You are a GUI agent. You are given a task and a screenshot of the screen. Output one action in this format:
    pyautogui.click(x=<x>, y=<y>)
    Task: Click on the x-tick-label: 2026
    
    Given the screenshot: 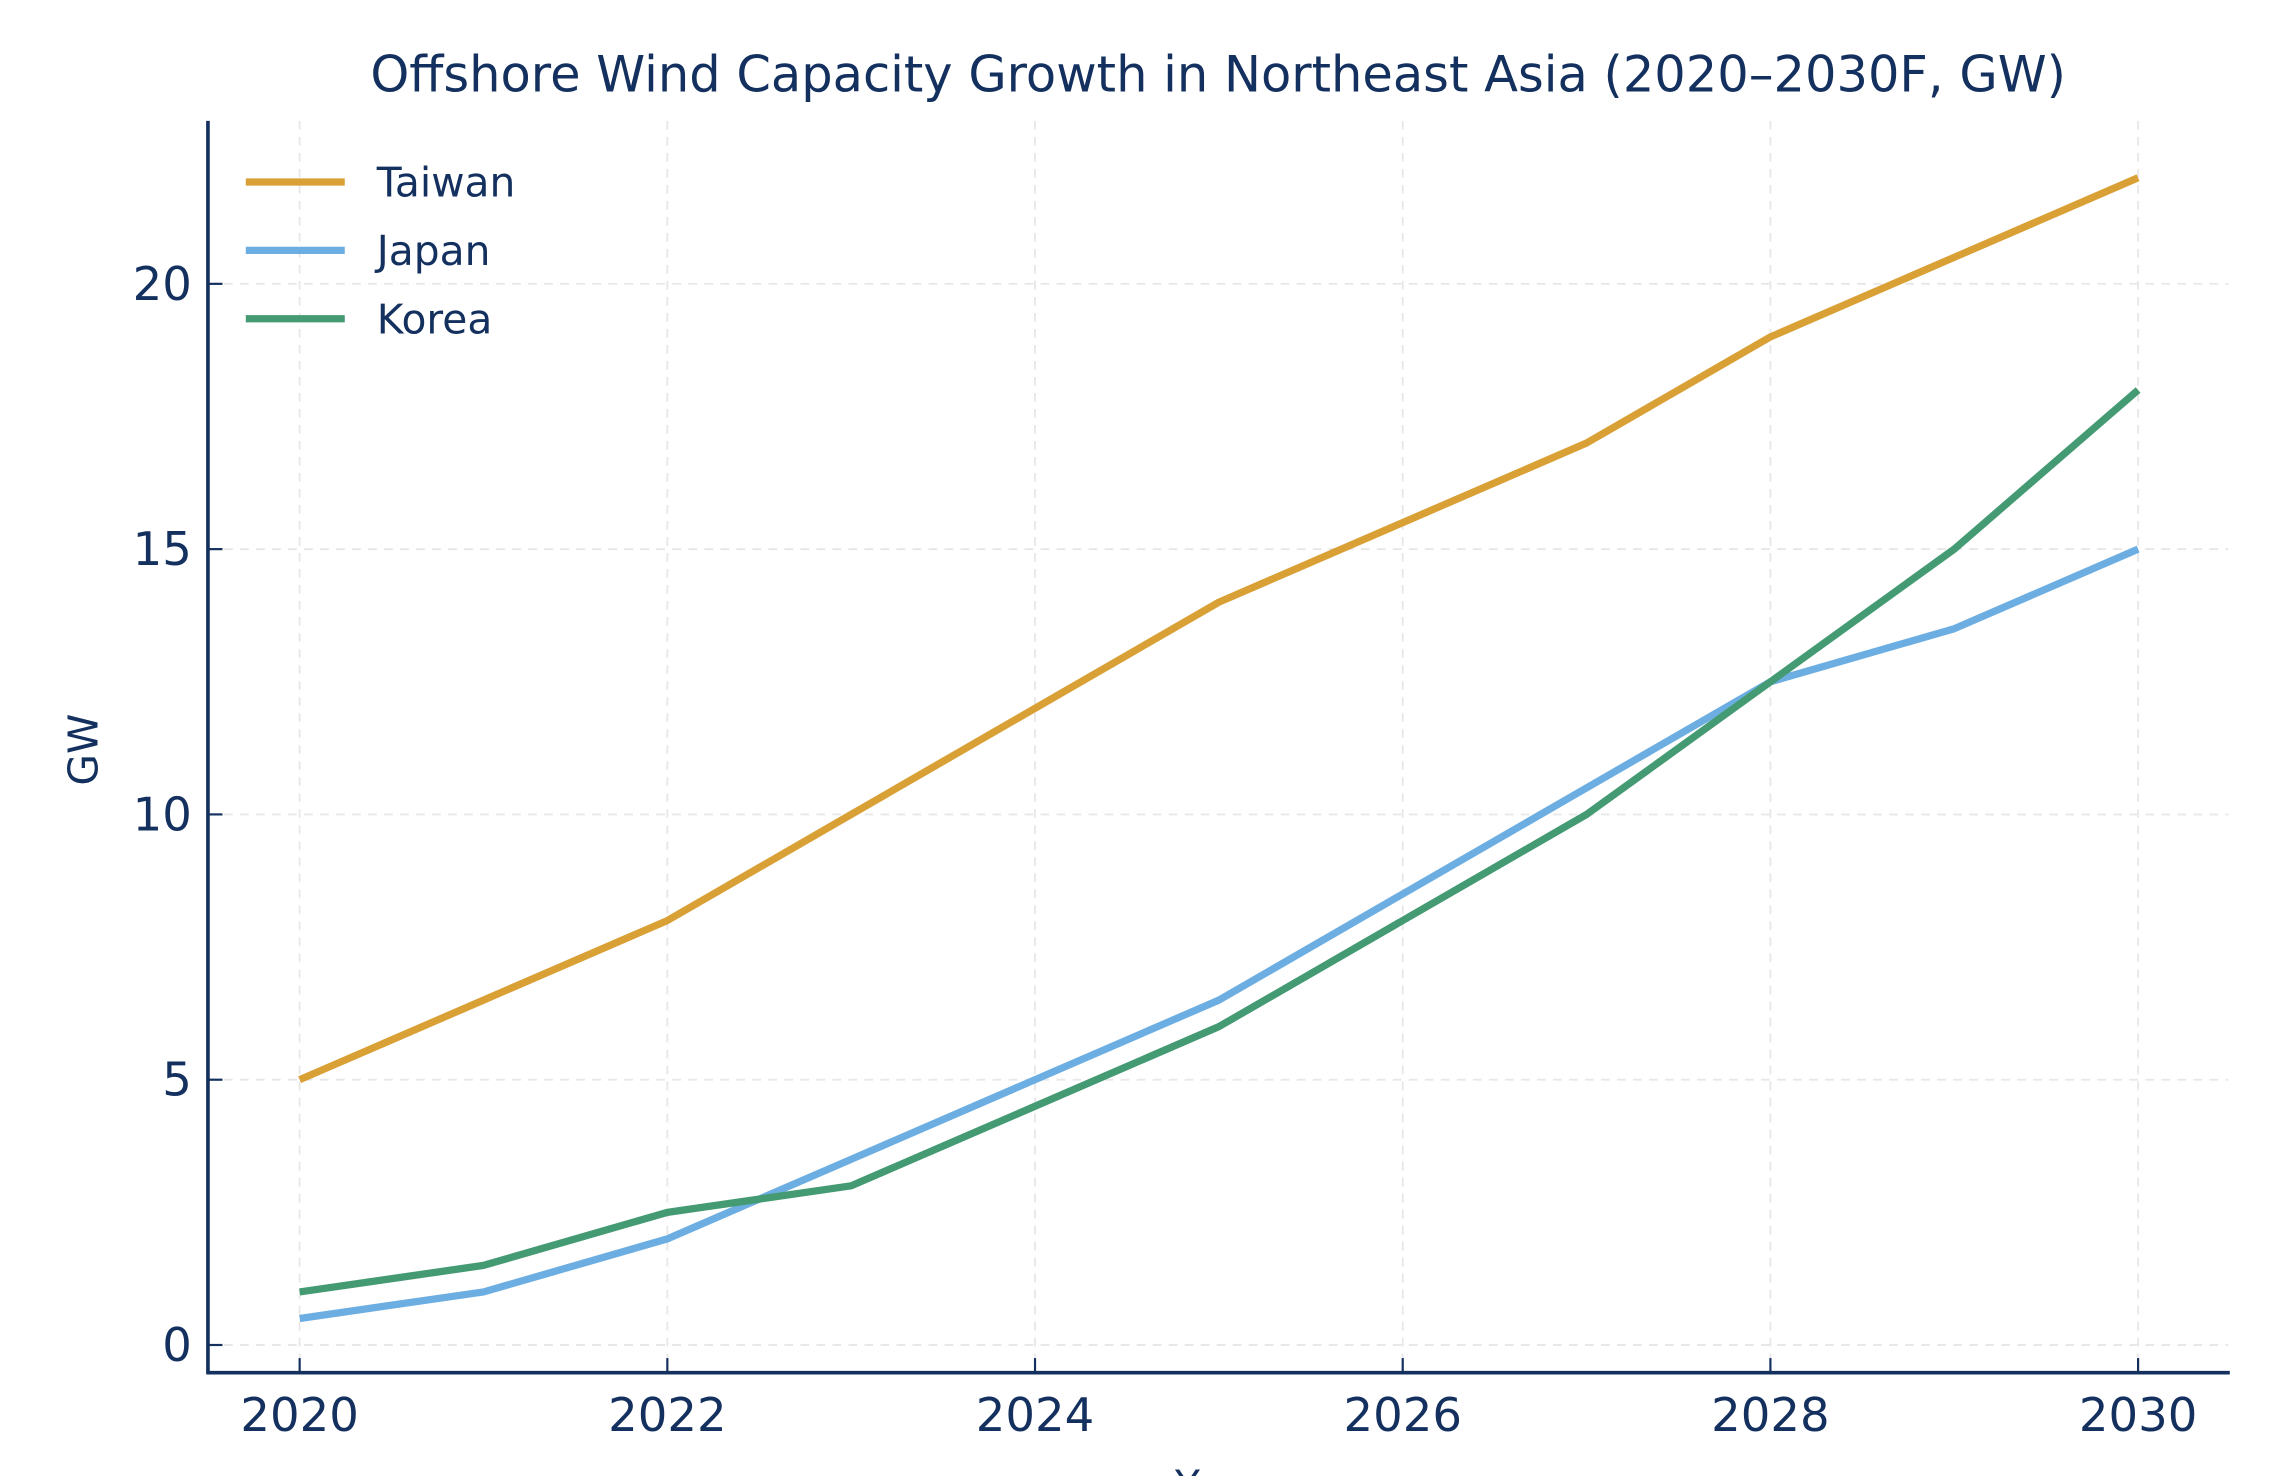 What is the action you would take?
    pyautogui.click(x=1402, y=1415)
    